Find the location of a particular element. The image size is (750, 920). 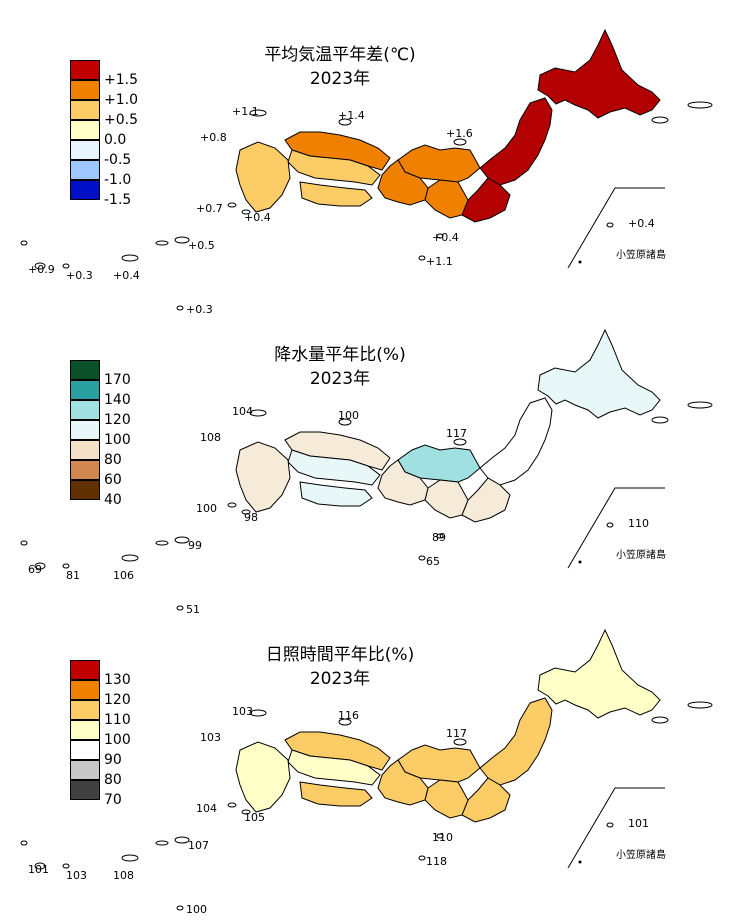

station-value-label: 89 is located at coordinates (439, 537).